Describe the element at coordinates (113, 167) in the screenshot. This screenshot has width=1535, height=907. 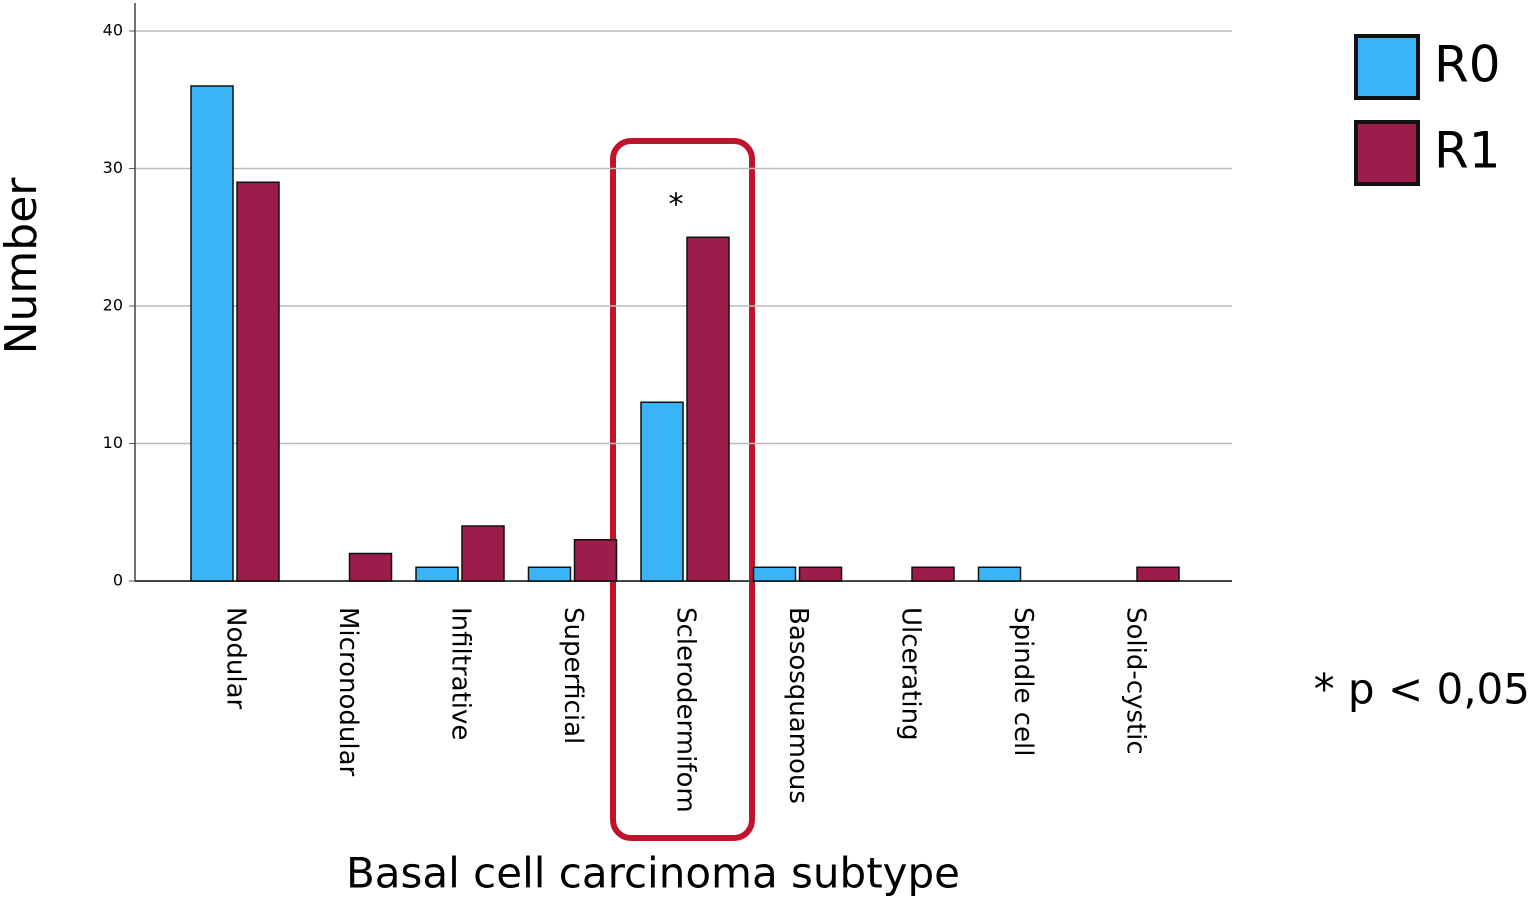
I see `y-tick-label: 30` at that location.